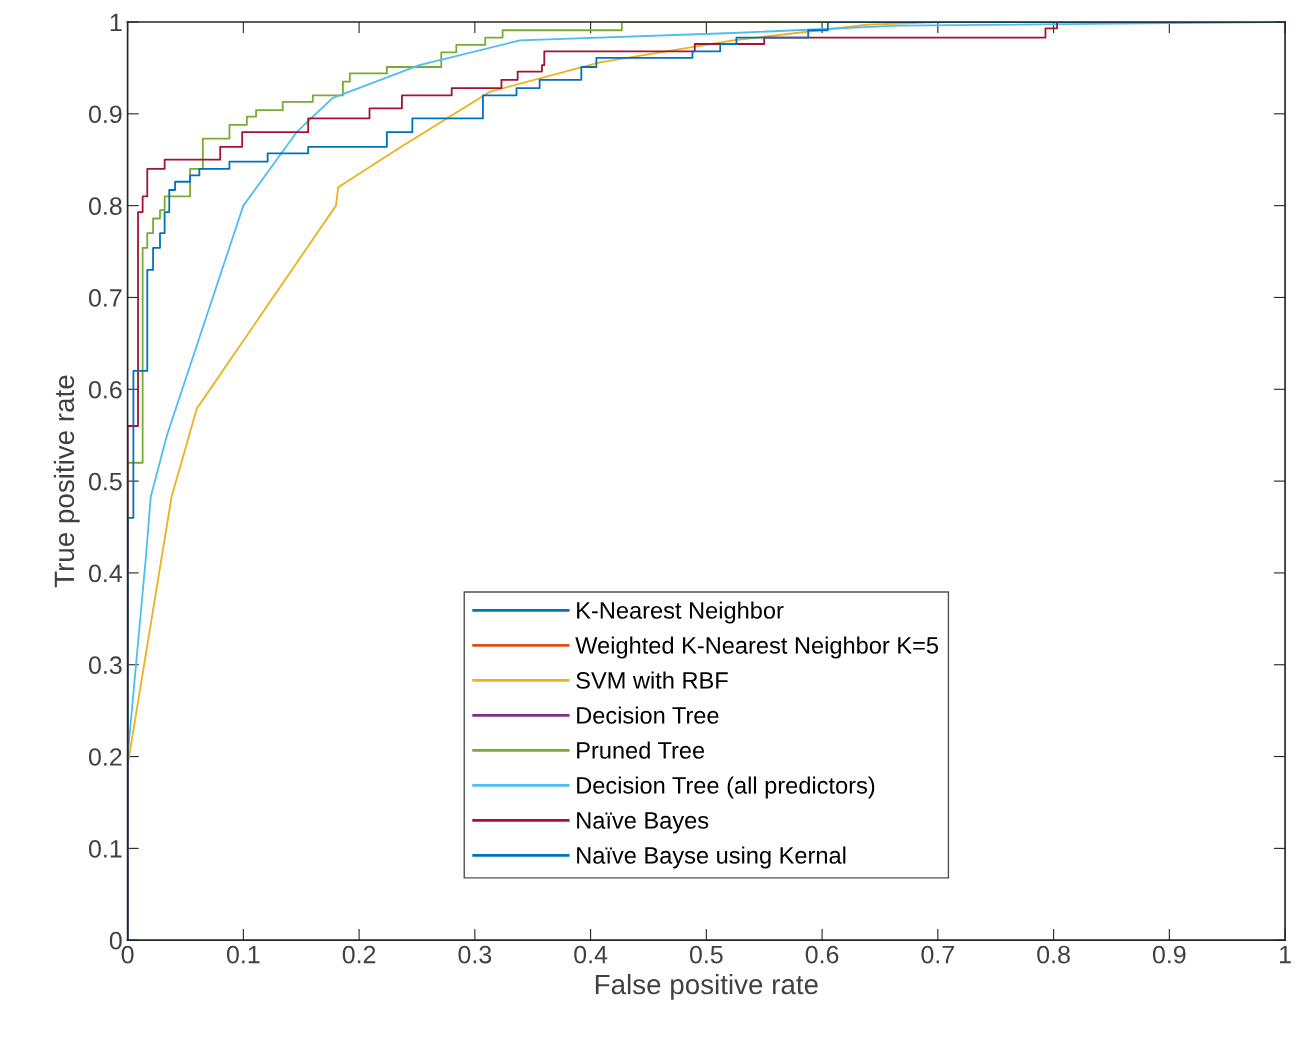 This screenshot has width=1302, height=1047. Describe the element at coordinates (359, 954) in the screenshot. I see `x-tick-label: 0.2` at that location.